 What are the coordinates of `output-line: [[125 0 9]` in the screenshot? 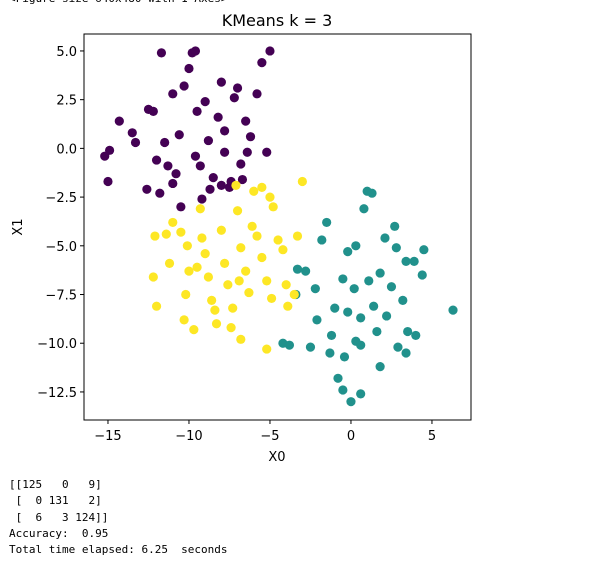 It's located at (55, 484).